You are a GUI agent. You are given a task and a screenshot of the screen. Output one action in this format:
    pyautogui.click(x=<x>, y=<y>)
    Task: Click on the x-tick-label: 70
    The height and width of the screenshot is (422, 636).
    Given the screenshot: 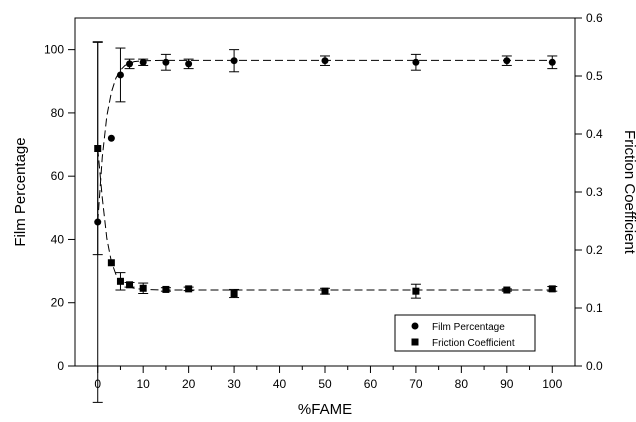 What is the action you would take?
    pyautogui.click(x=416, y=384)
    